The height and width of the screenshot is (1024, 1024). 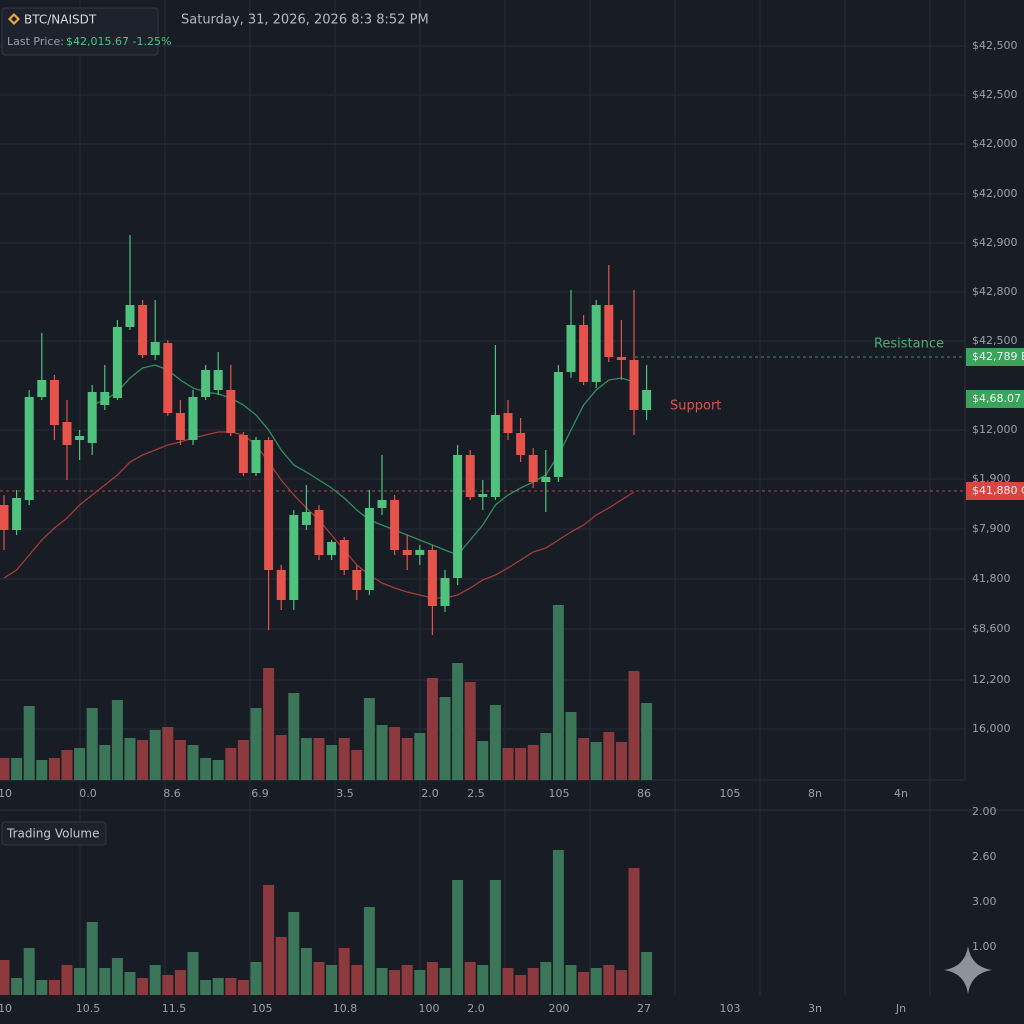 I want to click on x-axis-label: 2.0, so click(x=430, y=793).